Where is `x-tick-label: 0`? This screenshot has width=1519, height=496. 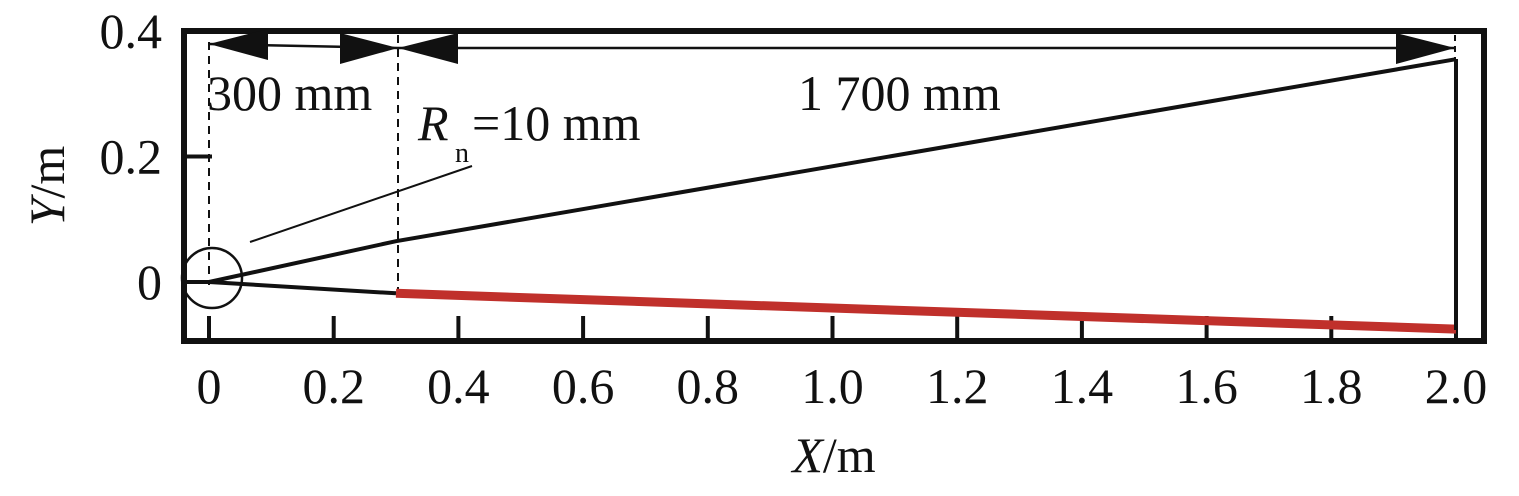
x-tick-label: 0 is located at coordinates (209, 386).